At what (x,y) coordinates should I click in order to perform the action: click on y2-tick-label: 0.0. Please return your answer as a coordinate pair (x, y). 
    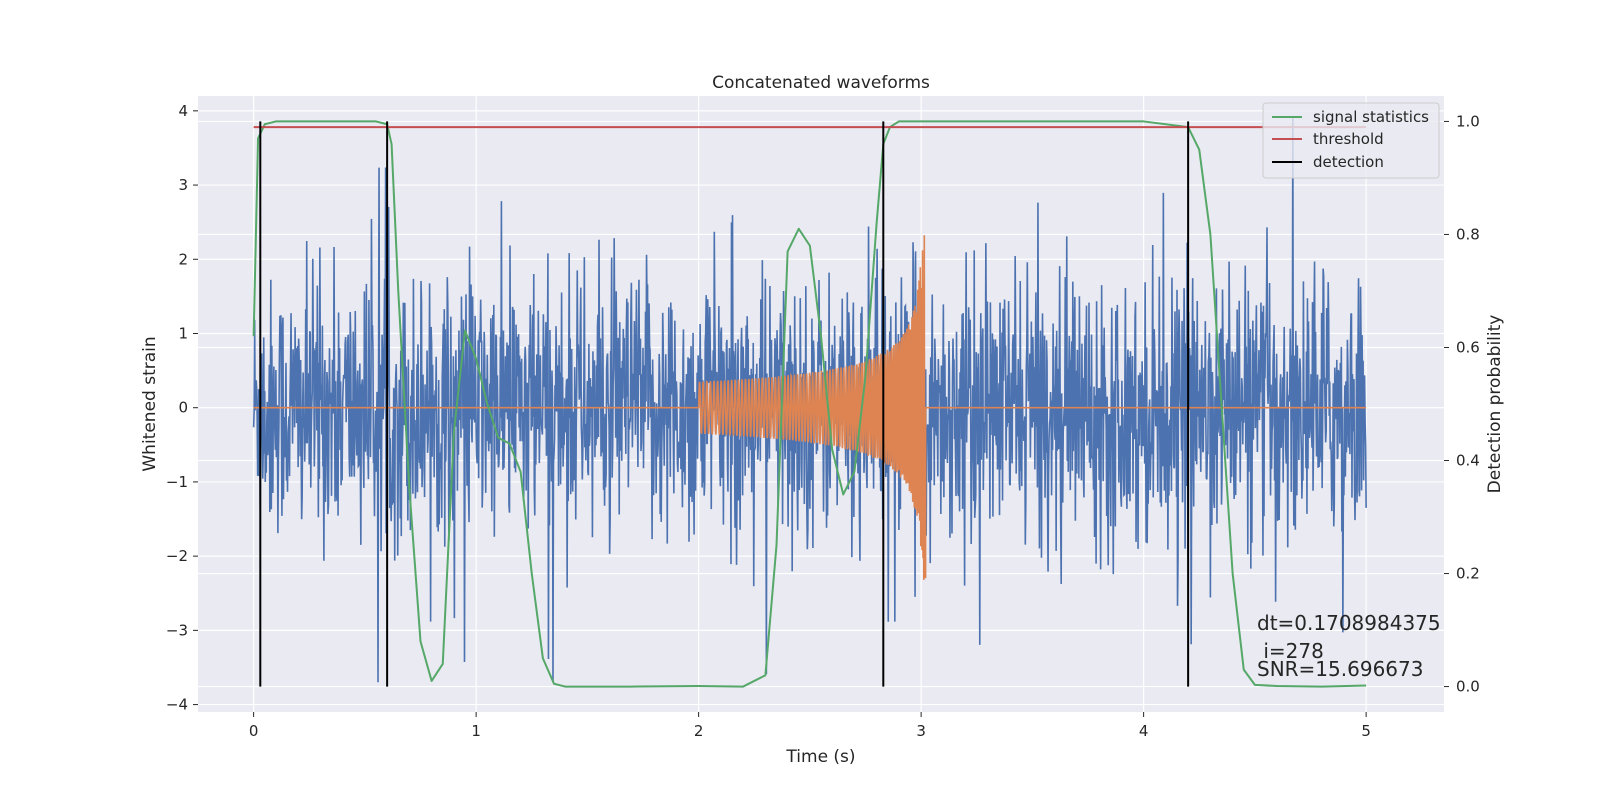
    Looking at the image, I should click on (1468, 687).